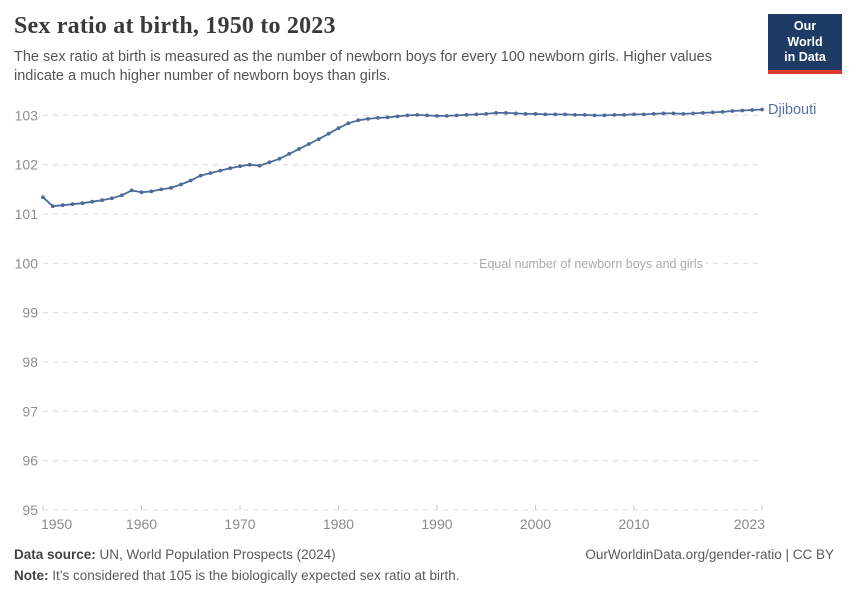  What do you see at coordinates (161, 189) in the screenshot?
I see `data-point-1962` at bounding box center [161, 189].